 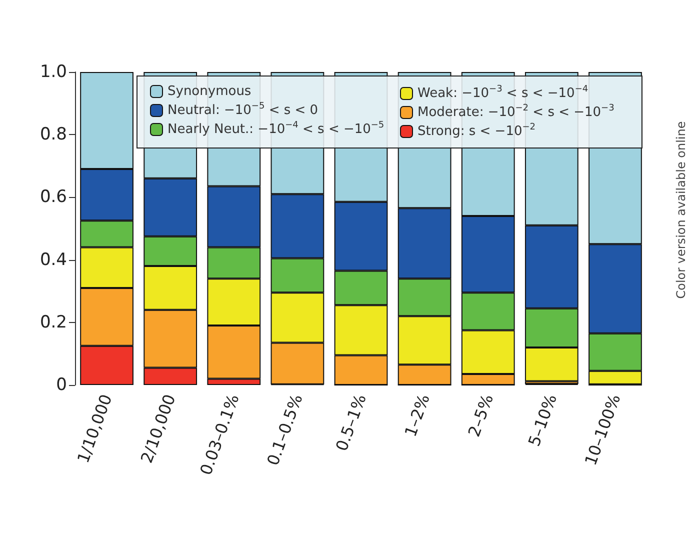 I want to click on y-tick-label: 0.8, so click(x=53, y=134).